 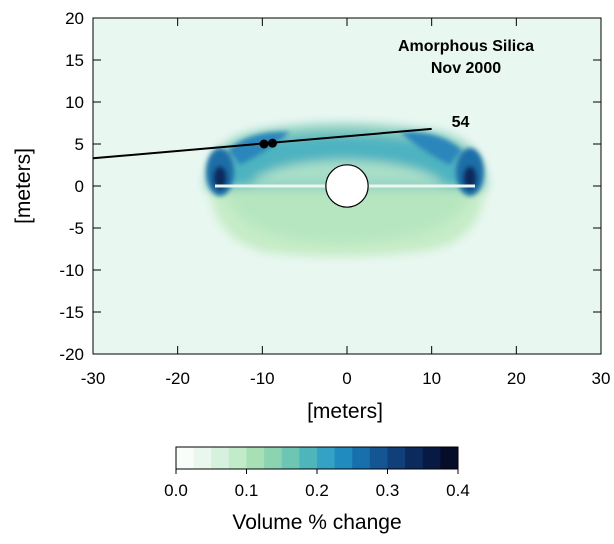 I want to click on sample-points, so click(x=268, y=143).